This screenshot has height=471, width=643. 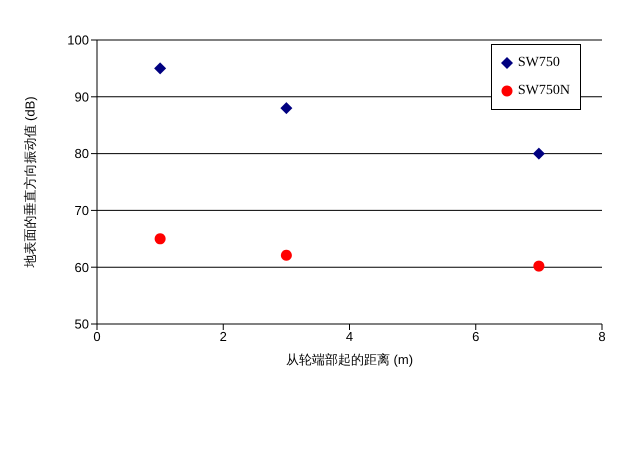 What do you see at coordinates (350, 359) in the screenshot?
I see `x-axis-title: 从轮端部起的距离 (m)` at bounding box center [350, 359].